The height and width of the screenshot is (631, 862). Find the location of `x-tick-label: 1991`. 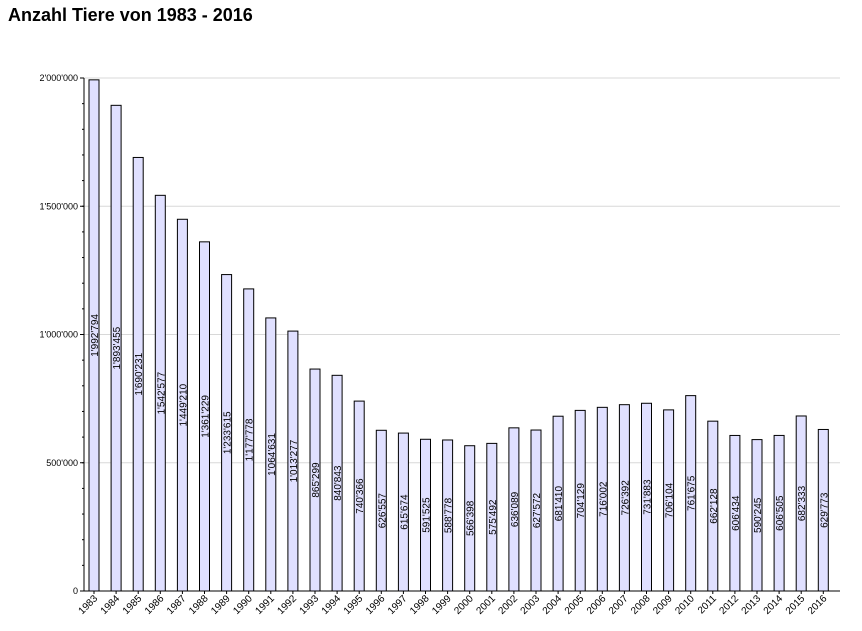

x-tick-label: 1991 is located at coordinates (265, 605).